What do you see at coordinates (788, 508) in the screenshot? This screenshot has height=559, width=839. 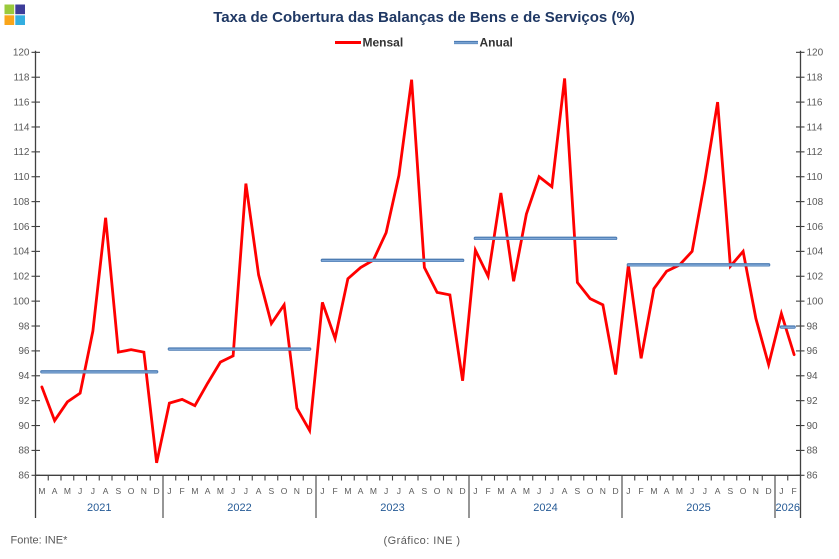 I see `svg-text: 2026` at bounding box center [788, 508].